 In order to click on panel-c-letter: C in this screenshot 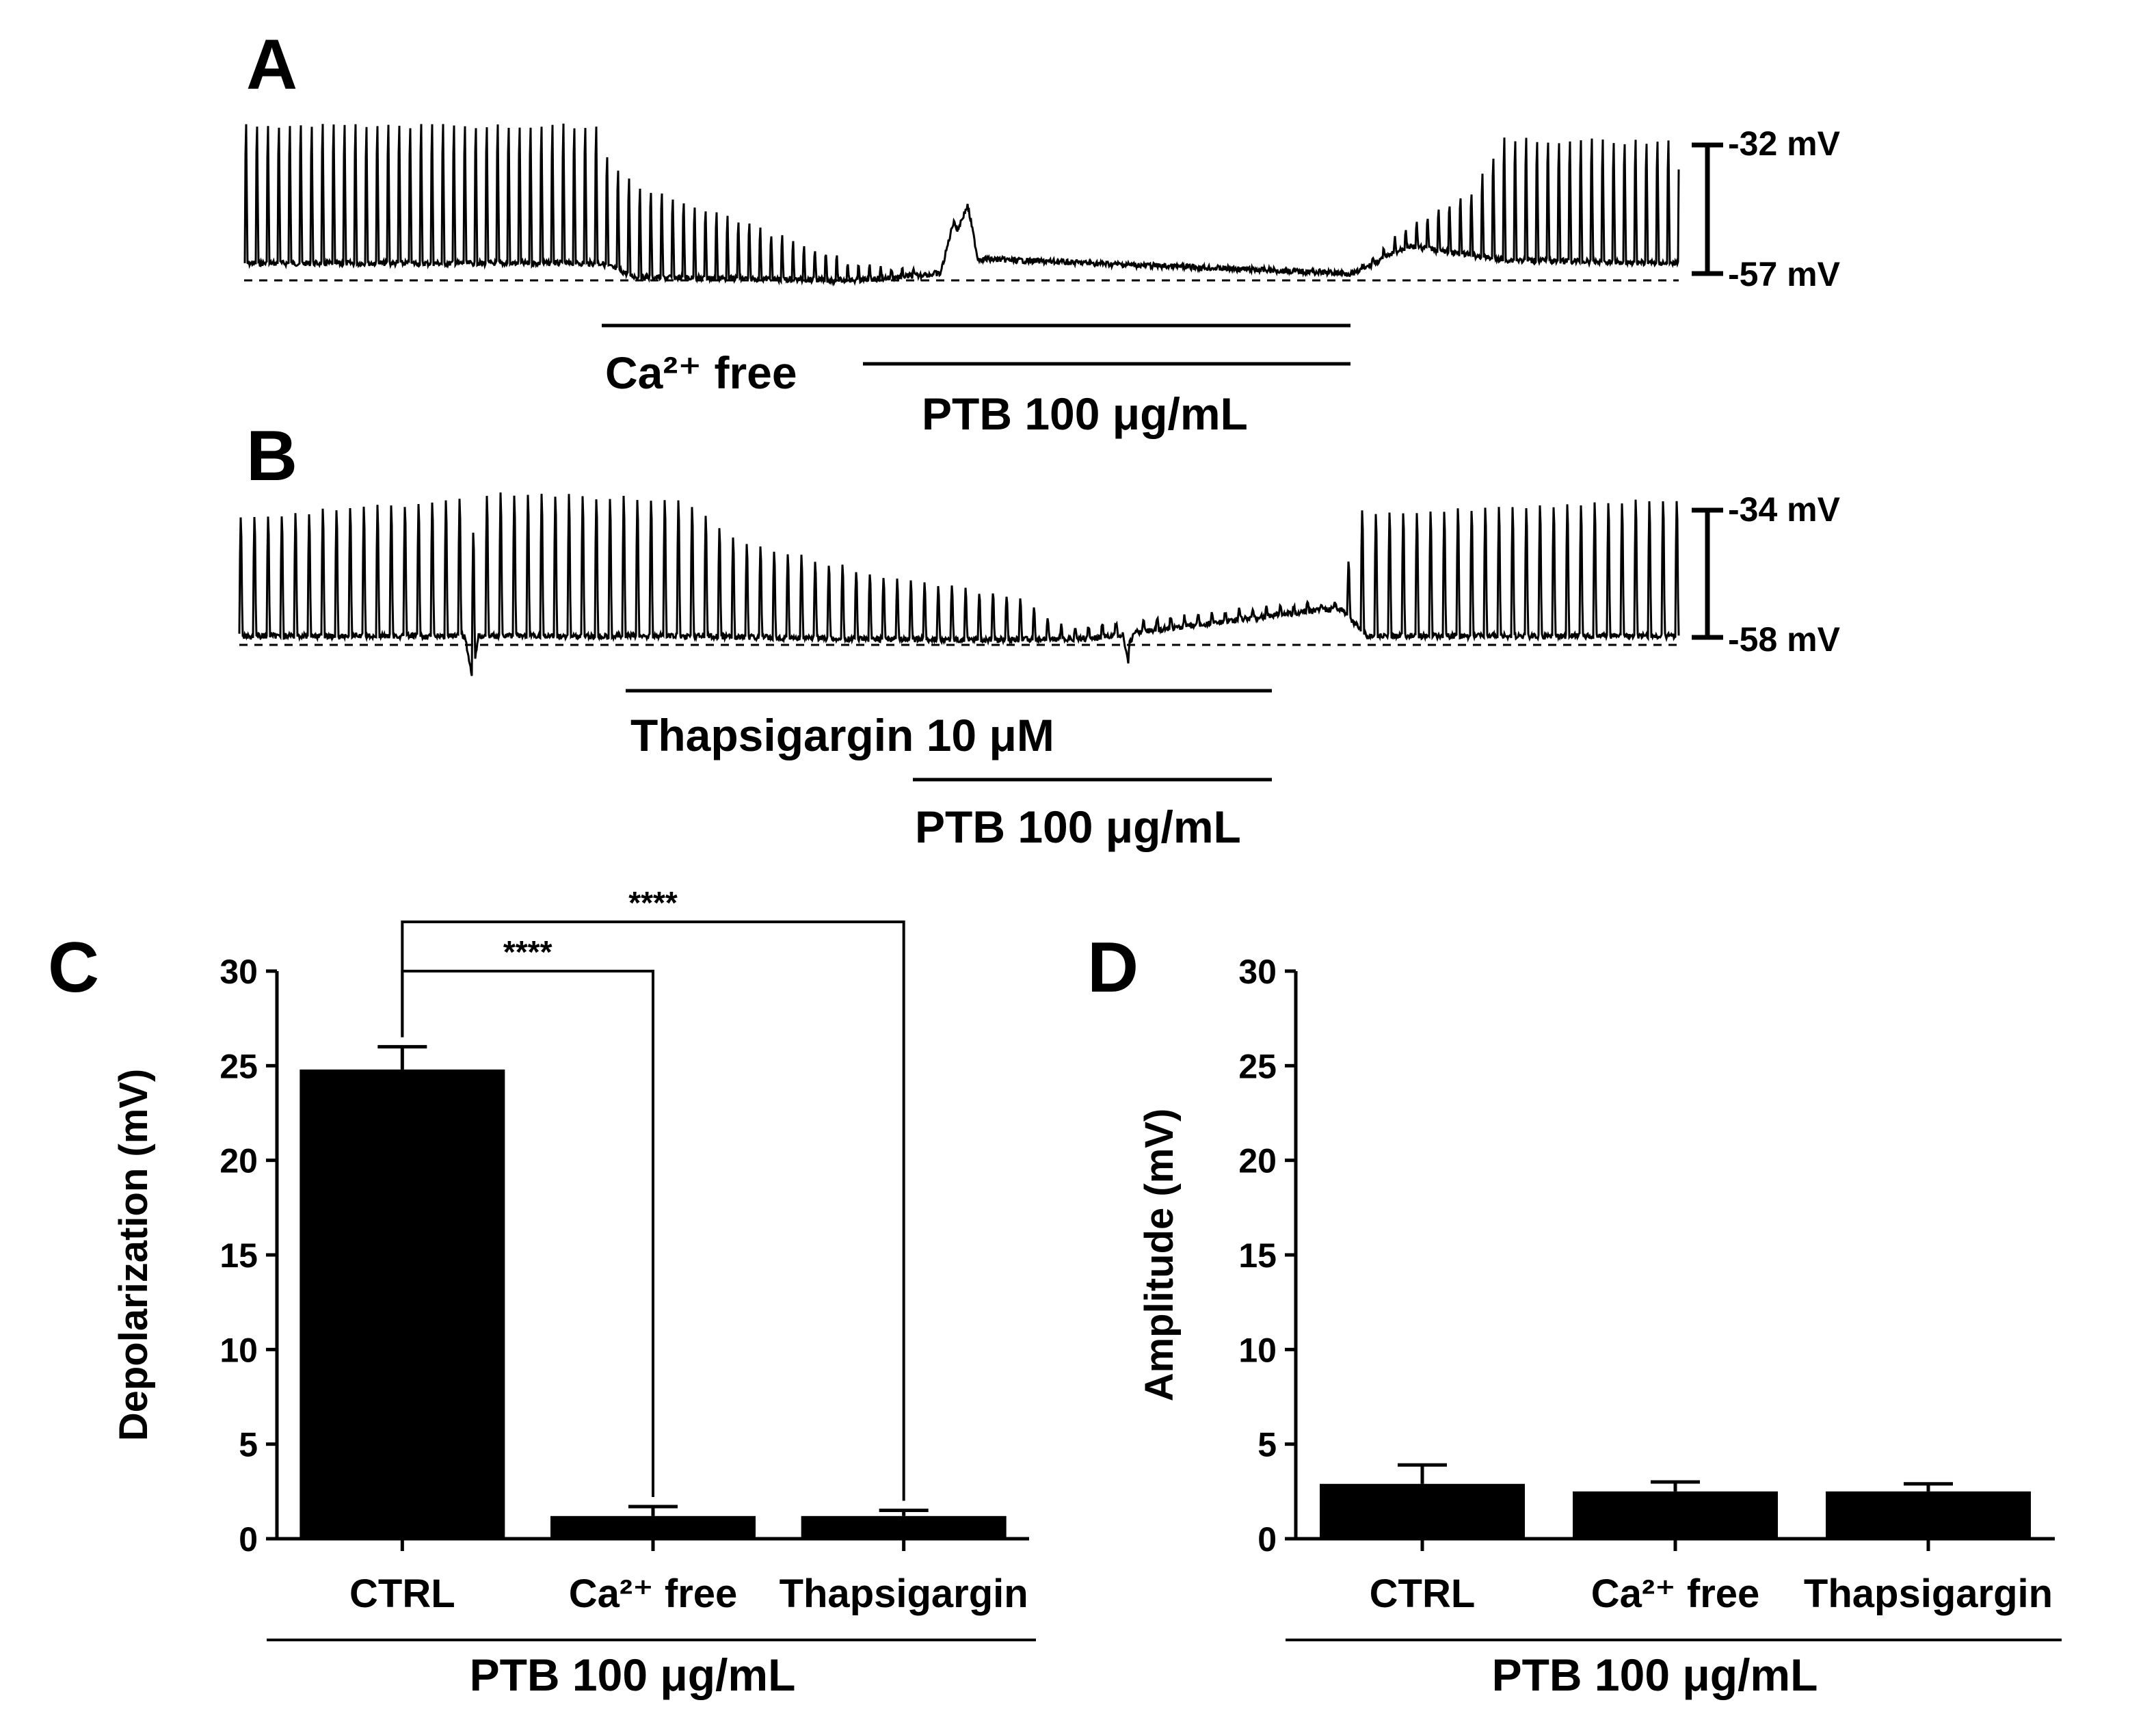, I will do `click(73, 967)`.